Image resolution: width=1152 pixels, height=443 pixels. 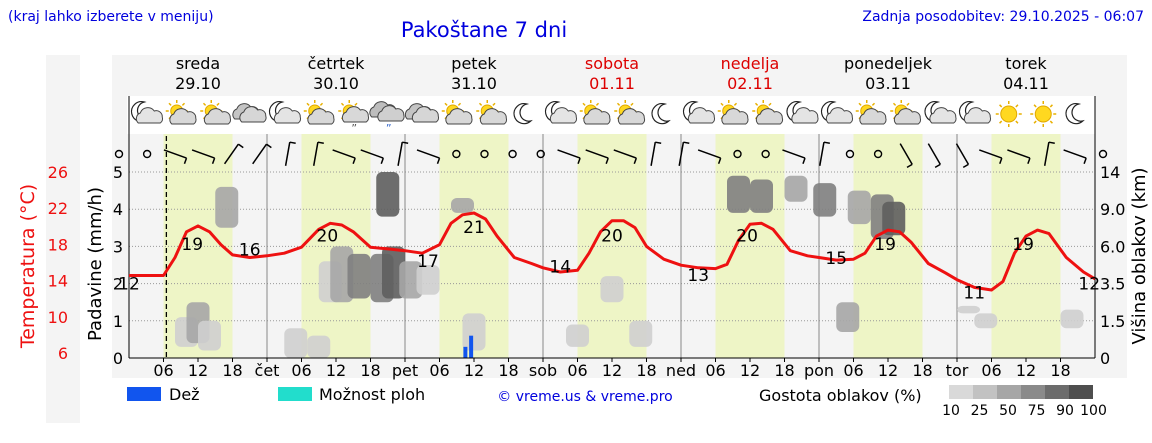 What do you see at coordinates (1093, 411) in the screenshot?
I see `density-step-label: 100` at bounding box center [1093, 411].